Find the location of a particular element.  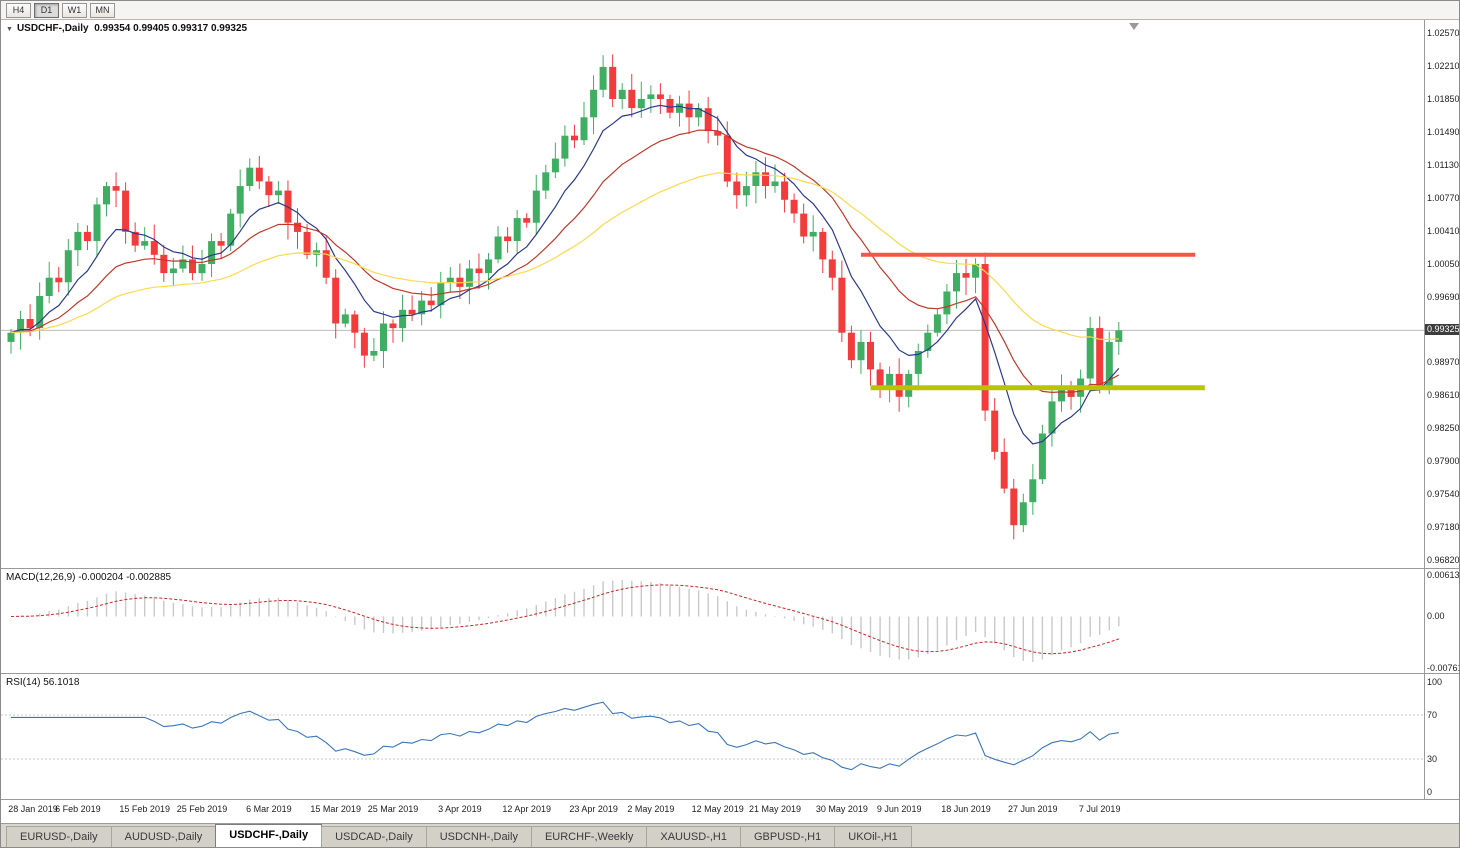

chart-tab-eurchf-weekly: EURCHF-,Weekly is located at coordinates (589, 836).